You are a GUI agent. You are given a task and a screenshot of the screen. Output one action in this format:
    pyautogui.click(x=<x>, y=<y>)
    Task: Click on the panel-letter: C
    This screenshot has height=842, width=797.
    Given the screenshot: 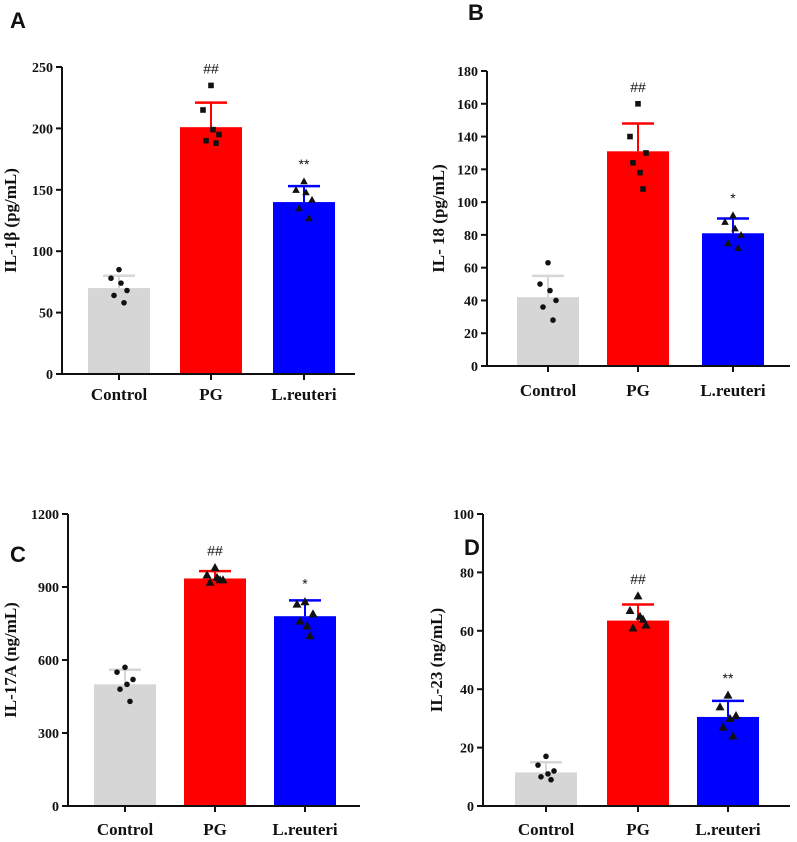 What is the action you would take?
    pyautogui.click(x=18, y=554)
    